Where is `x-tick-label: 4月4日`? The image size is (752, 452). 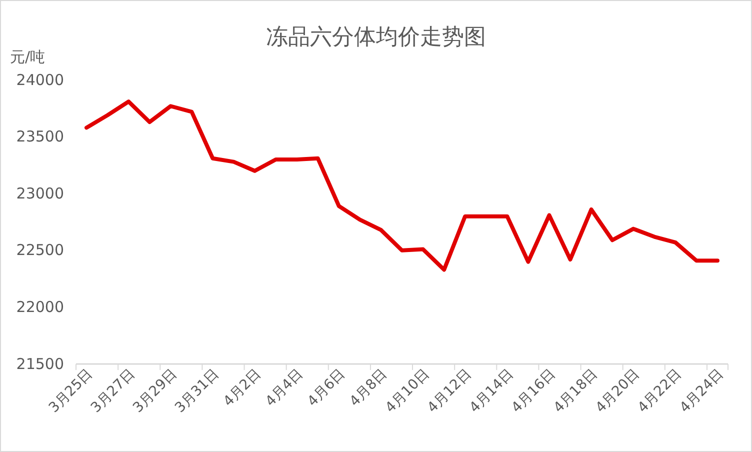
x-tick-label: 4月4日 is located at coordinates (284, 388).